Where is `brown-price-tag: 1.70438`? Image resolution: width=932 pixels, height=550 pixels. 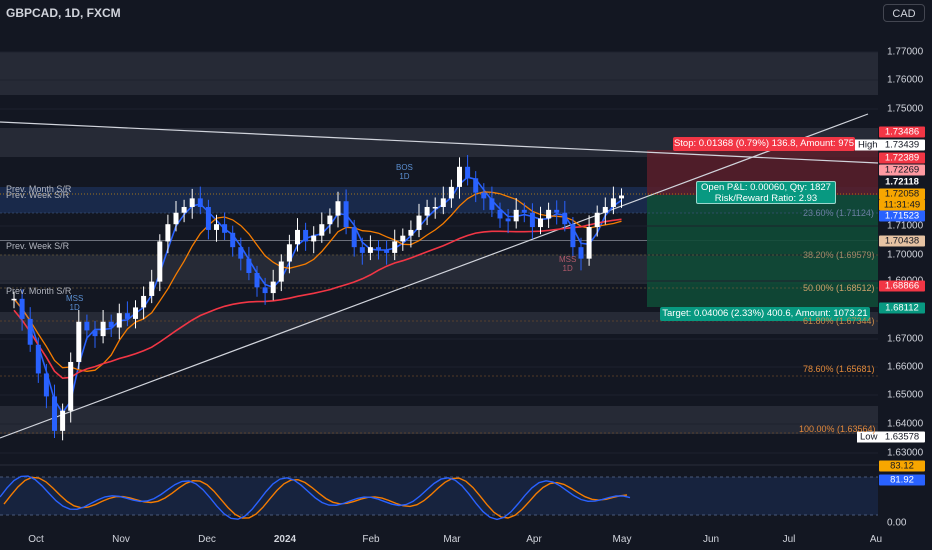
brown-price-tag: 1.70438 is located at coordinates (902, 241).